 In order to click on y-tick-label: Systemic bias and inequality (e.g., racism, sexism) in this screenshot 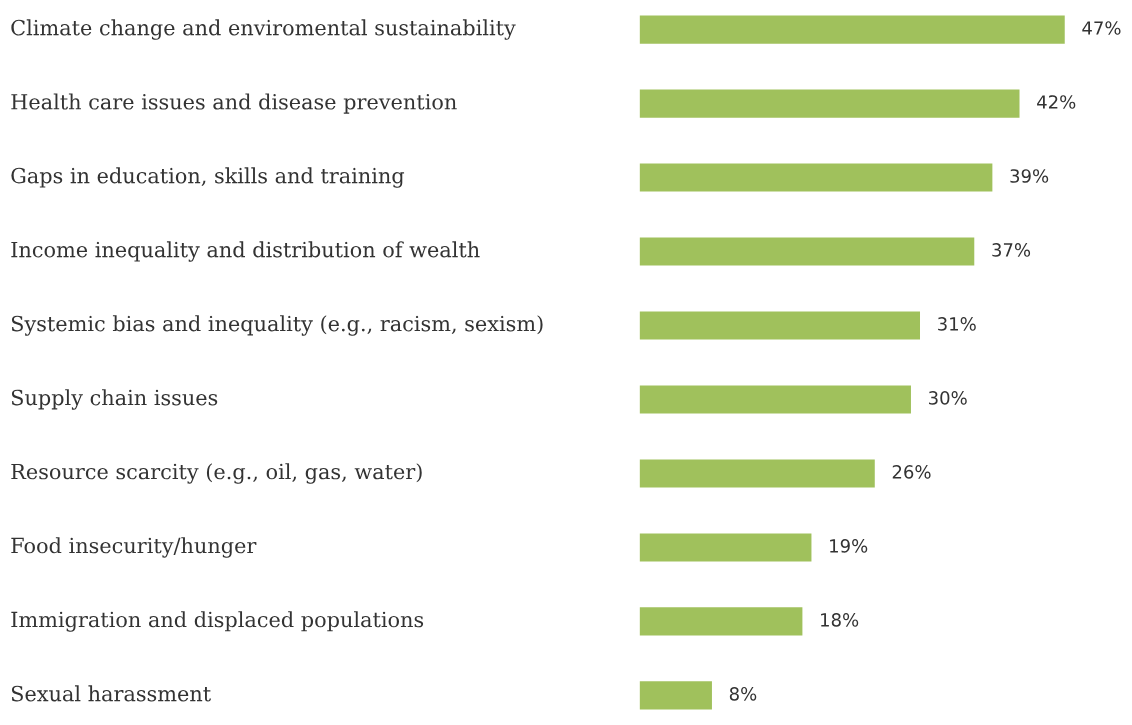, I will do `click(277, 325)`.